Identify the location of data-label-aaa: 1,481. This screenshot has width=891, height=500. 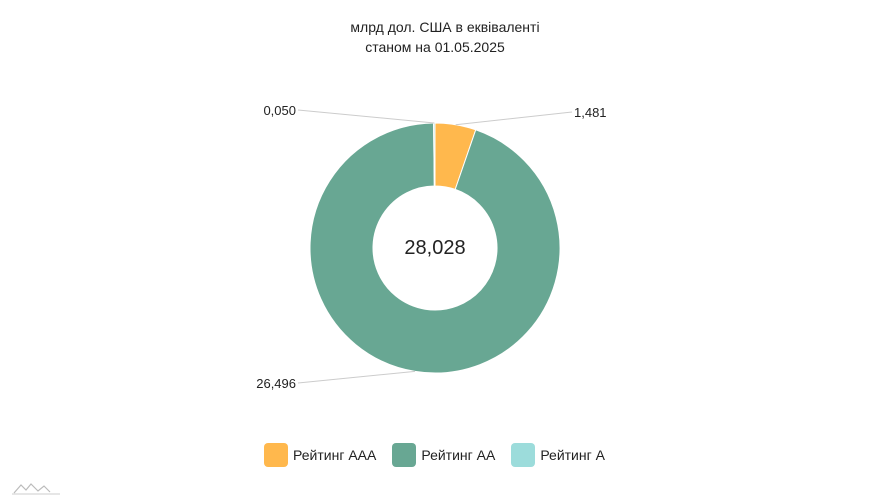
(590, 112).